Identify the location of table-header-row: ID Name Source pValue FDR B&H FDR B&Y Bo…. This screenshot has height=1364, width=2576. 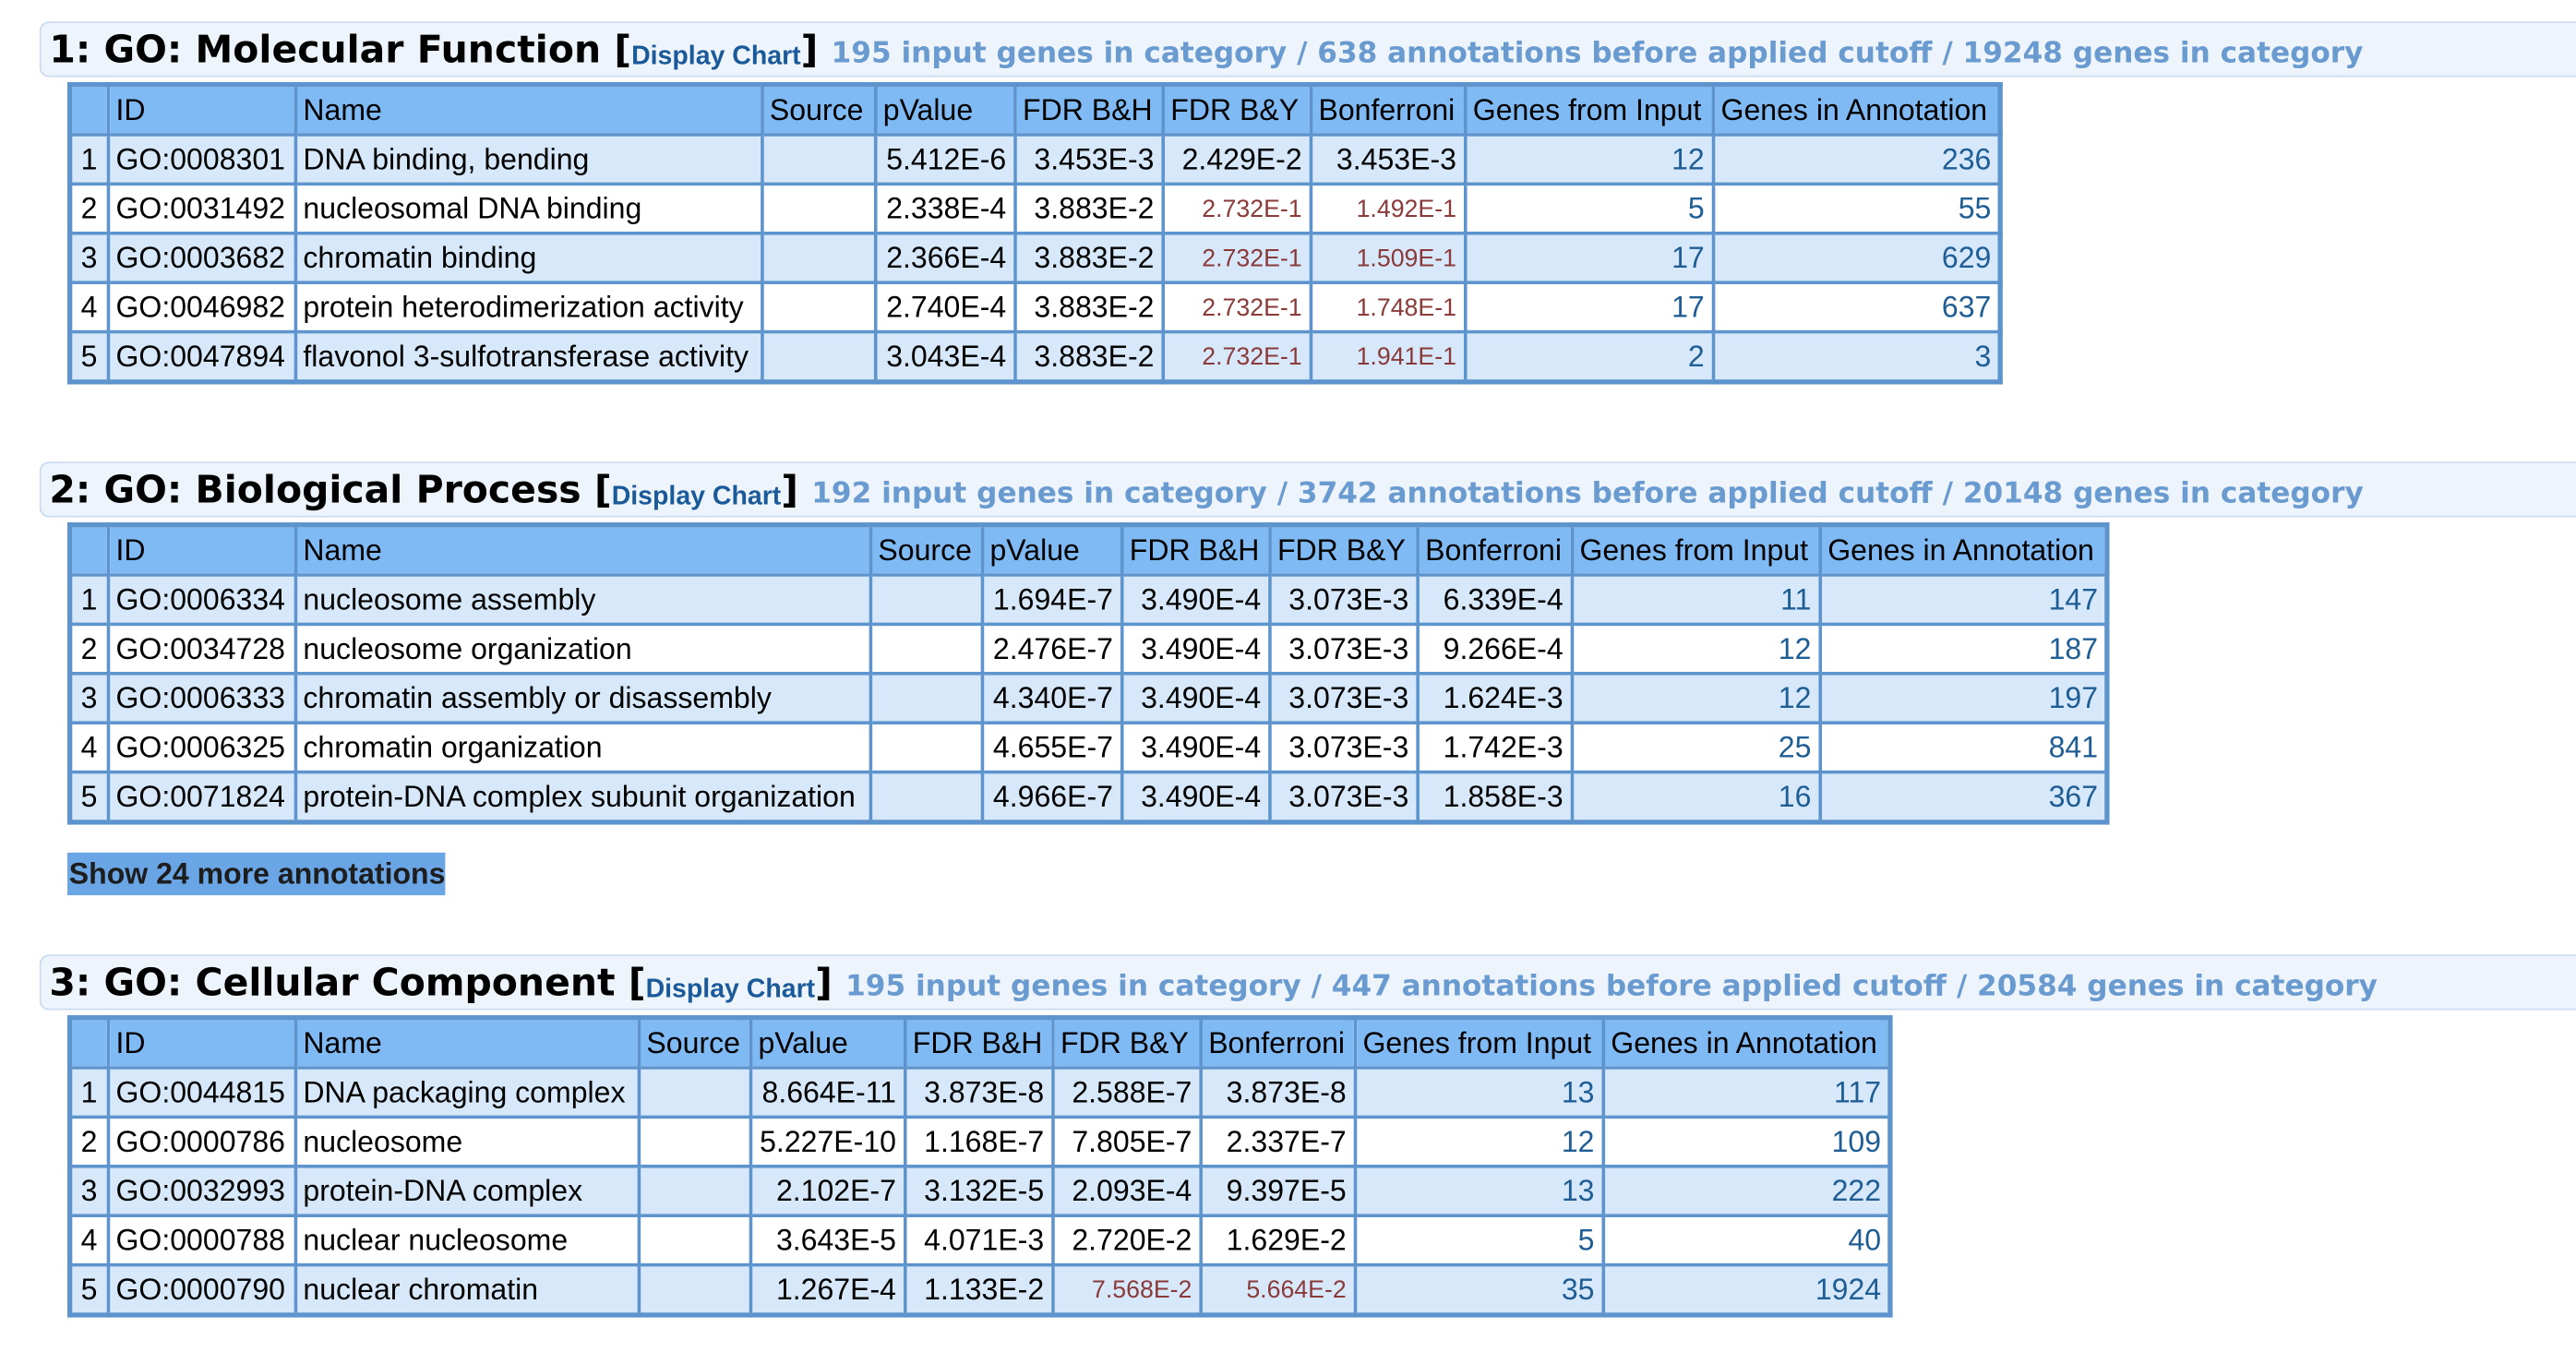
(1035, 109).